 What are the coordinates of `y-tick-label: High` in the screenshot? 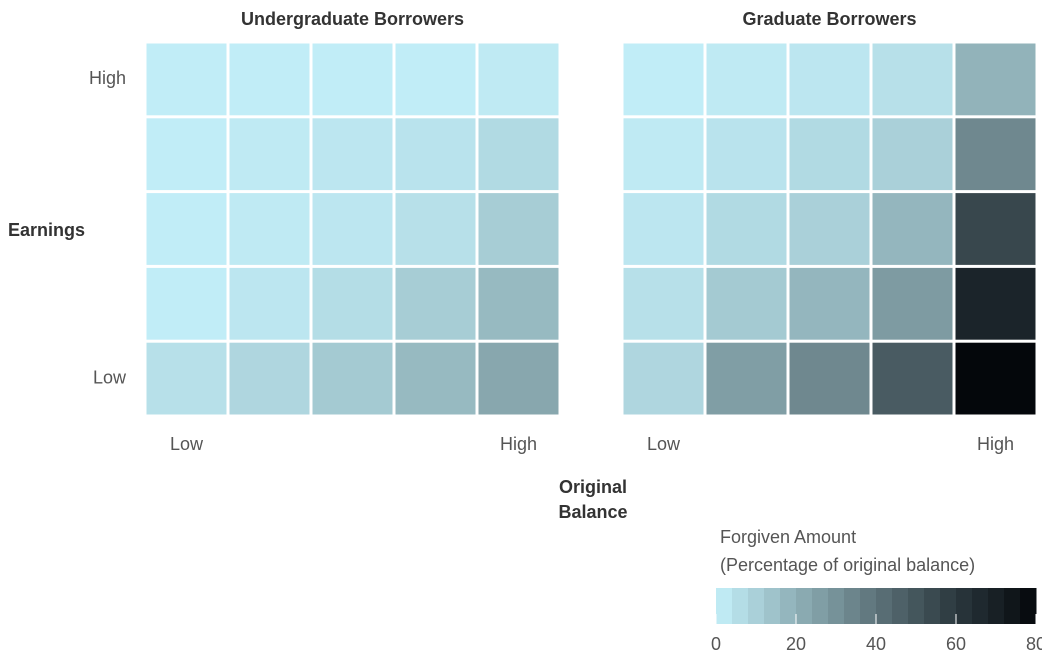 It's located at (107, 78).